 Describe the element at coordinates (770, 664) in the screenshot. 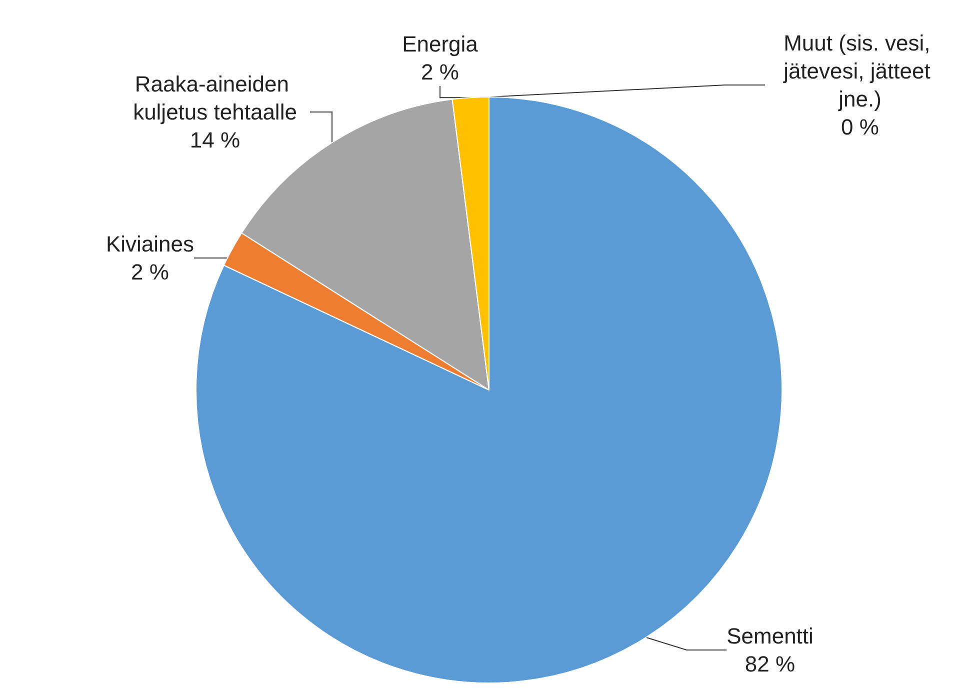

I see `data-label: 82 %` at that location.